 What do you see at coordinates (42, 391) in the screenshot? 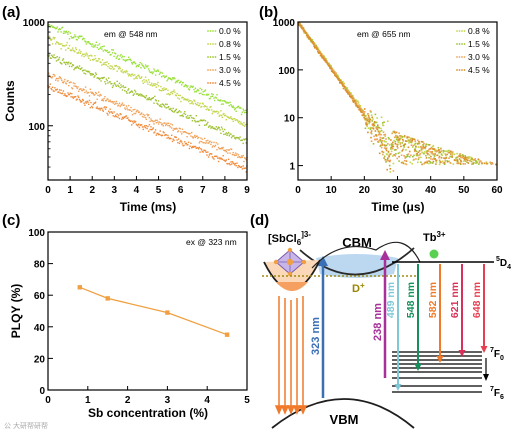
I see `panel-c-ytick-label: 0` at bounding box center [42, 391].